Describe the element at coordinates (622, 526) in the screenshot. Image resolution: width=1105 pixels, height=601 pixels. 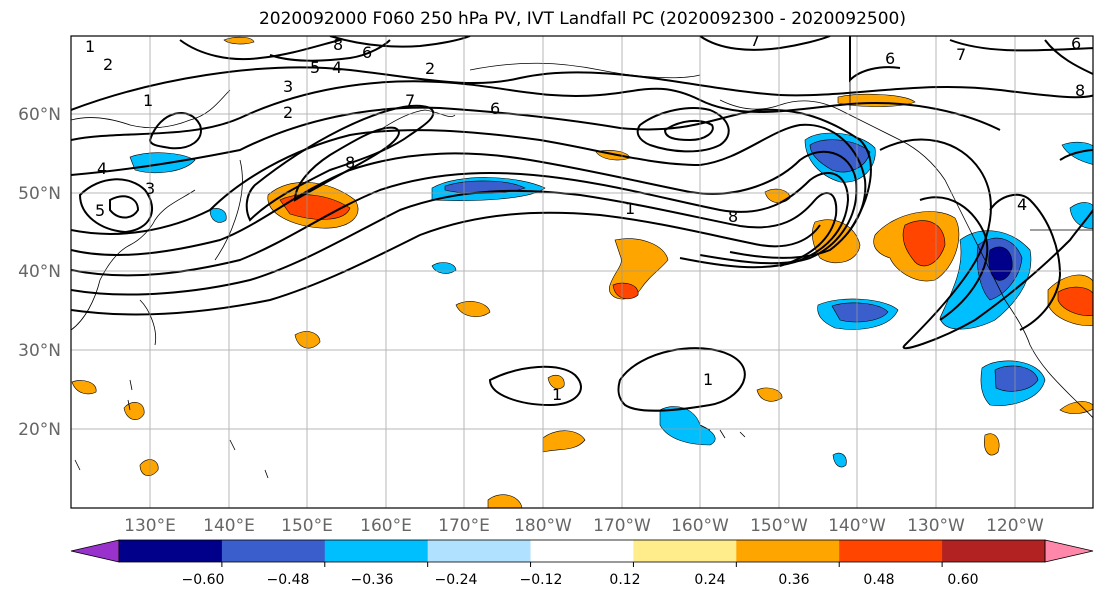
I see `lon-label: 170°W` at that location.